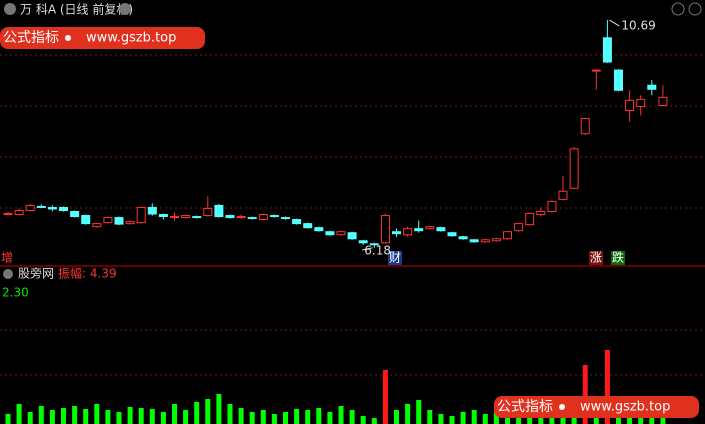 The width and height of the screenshot is (705, 424). Describe the element at coordinates (614, 23) in the screenshot. I see `max-pointer` at that location.